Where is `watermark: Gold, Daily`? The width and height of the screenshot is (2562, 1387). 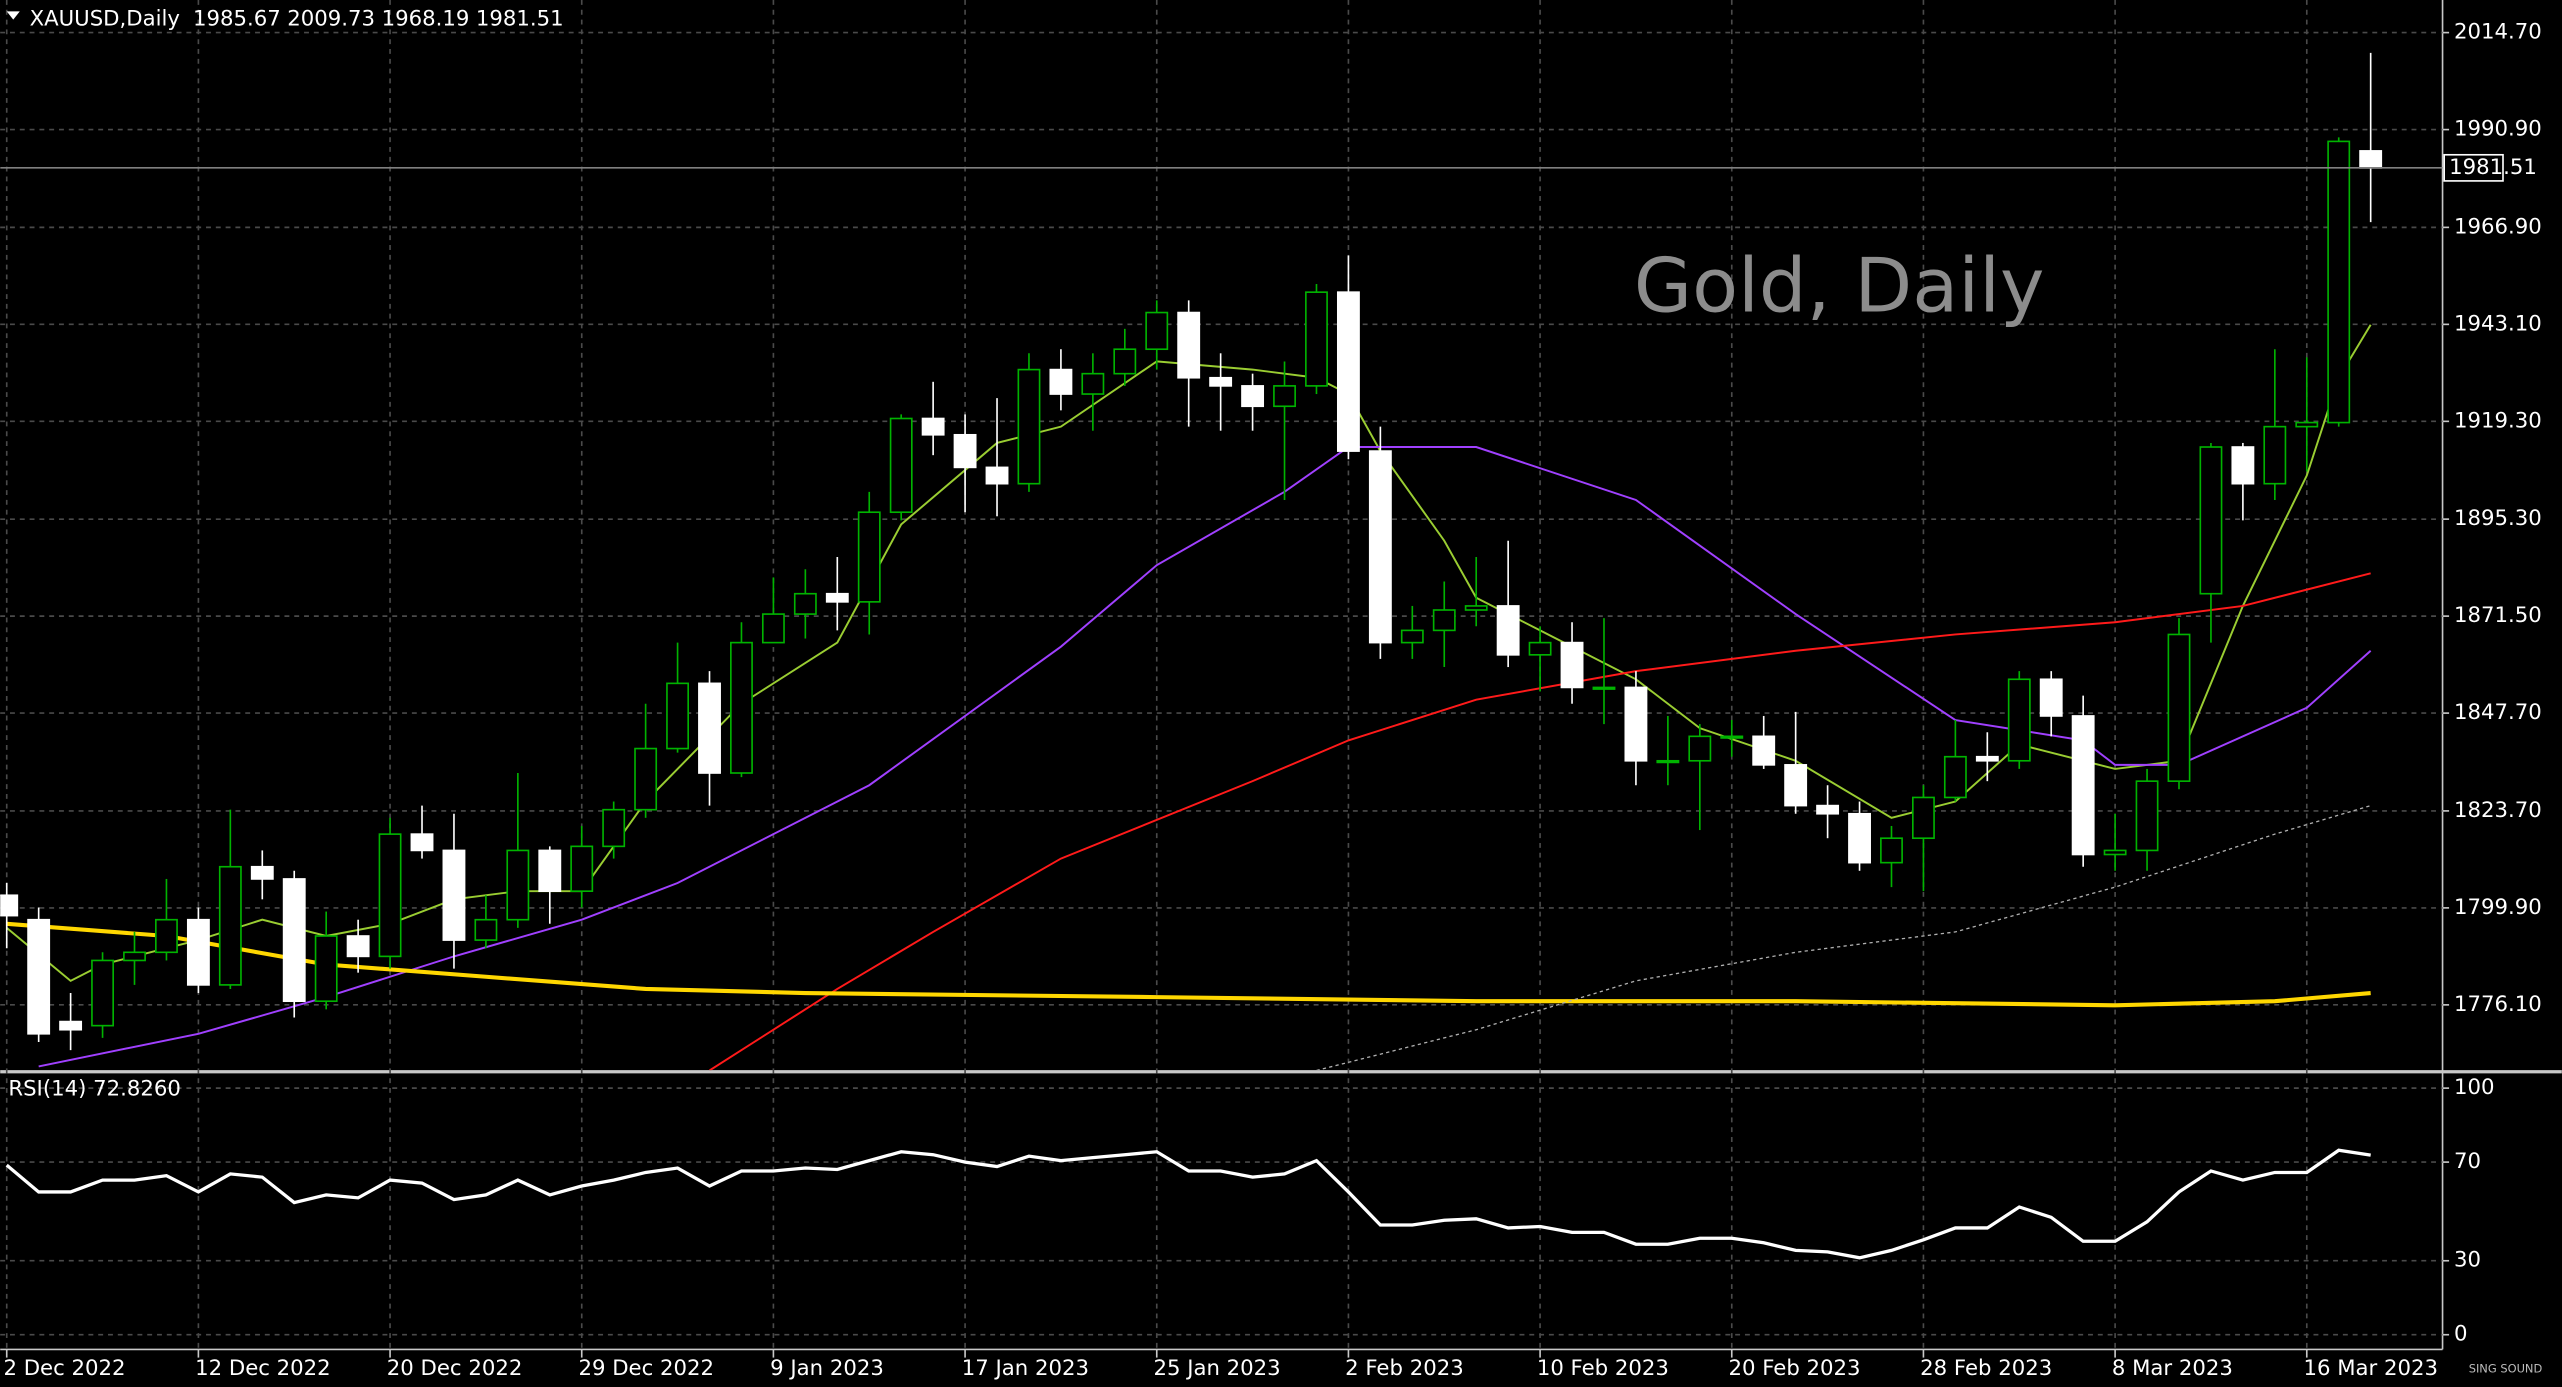
watermark: Gold, Daily is located at coordinates (1839, 285).